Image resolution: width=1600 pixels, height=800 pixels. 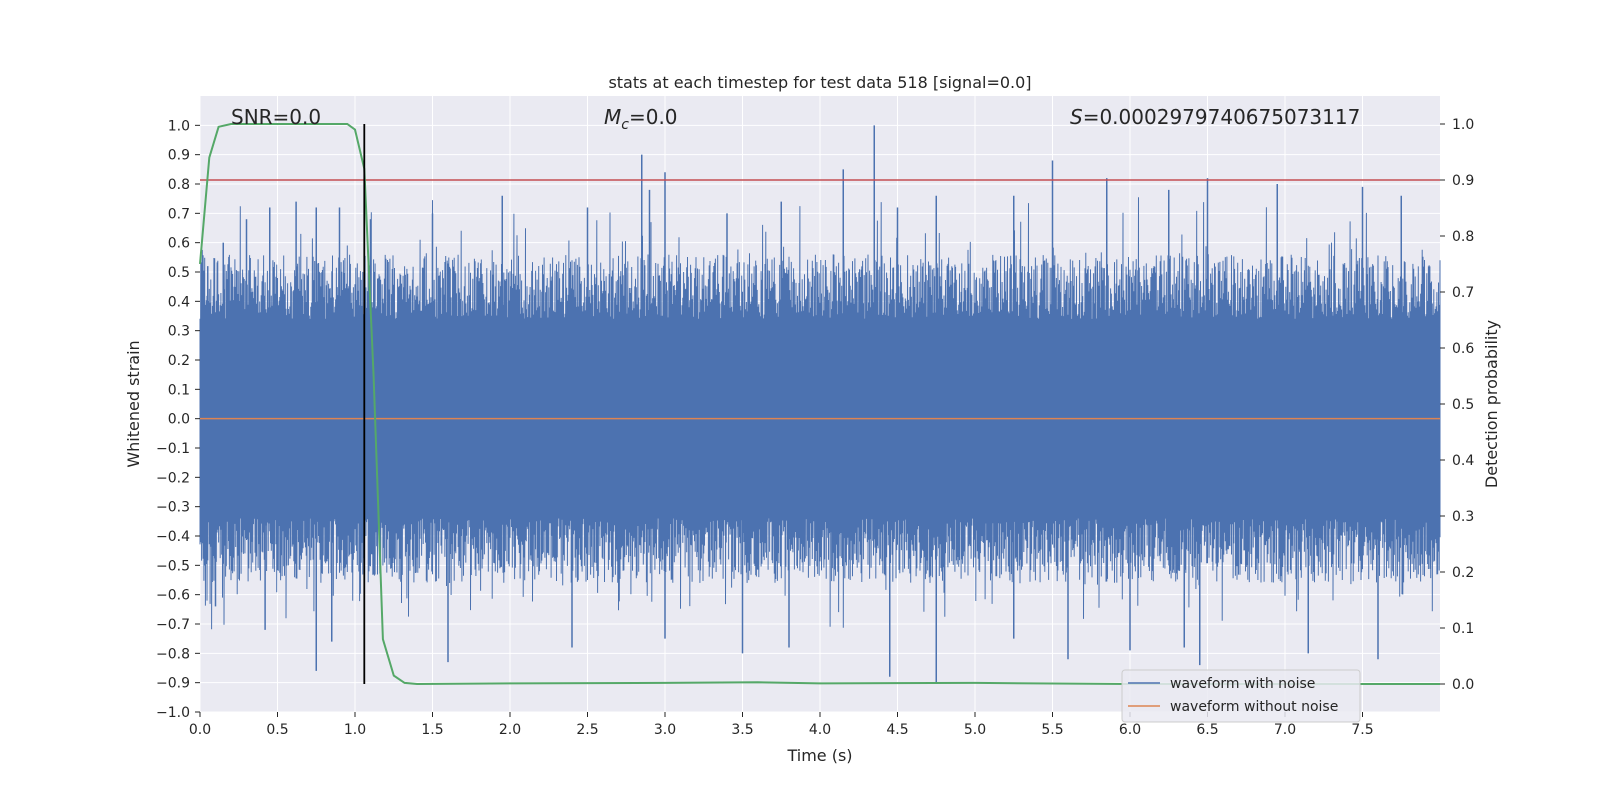 What do you see at coordinates (587, 730) in the screenshot?
I see `x-tick-label: 2.5` at bounding box center [587, 730].